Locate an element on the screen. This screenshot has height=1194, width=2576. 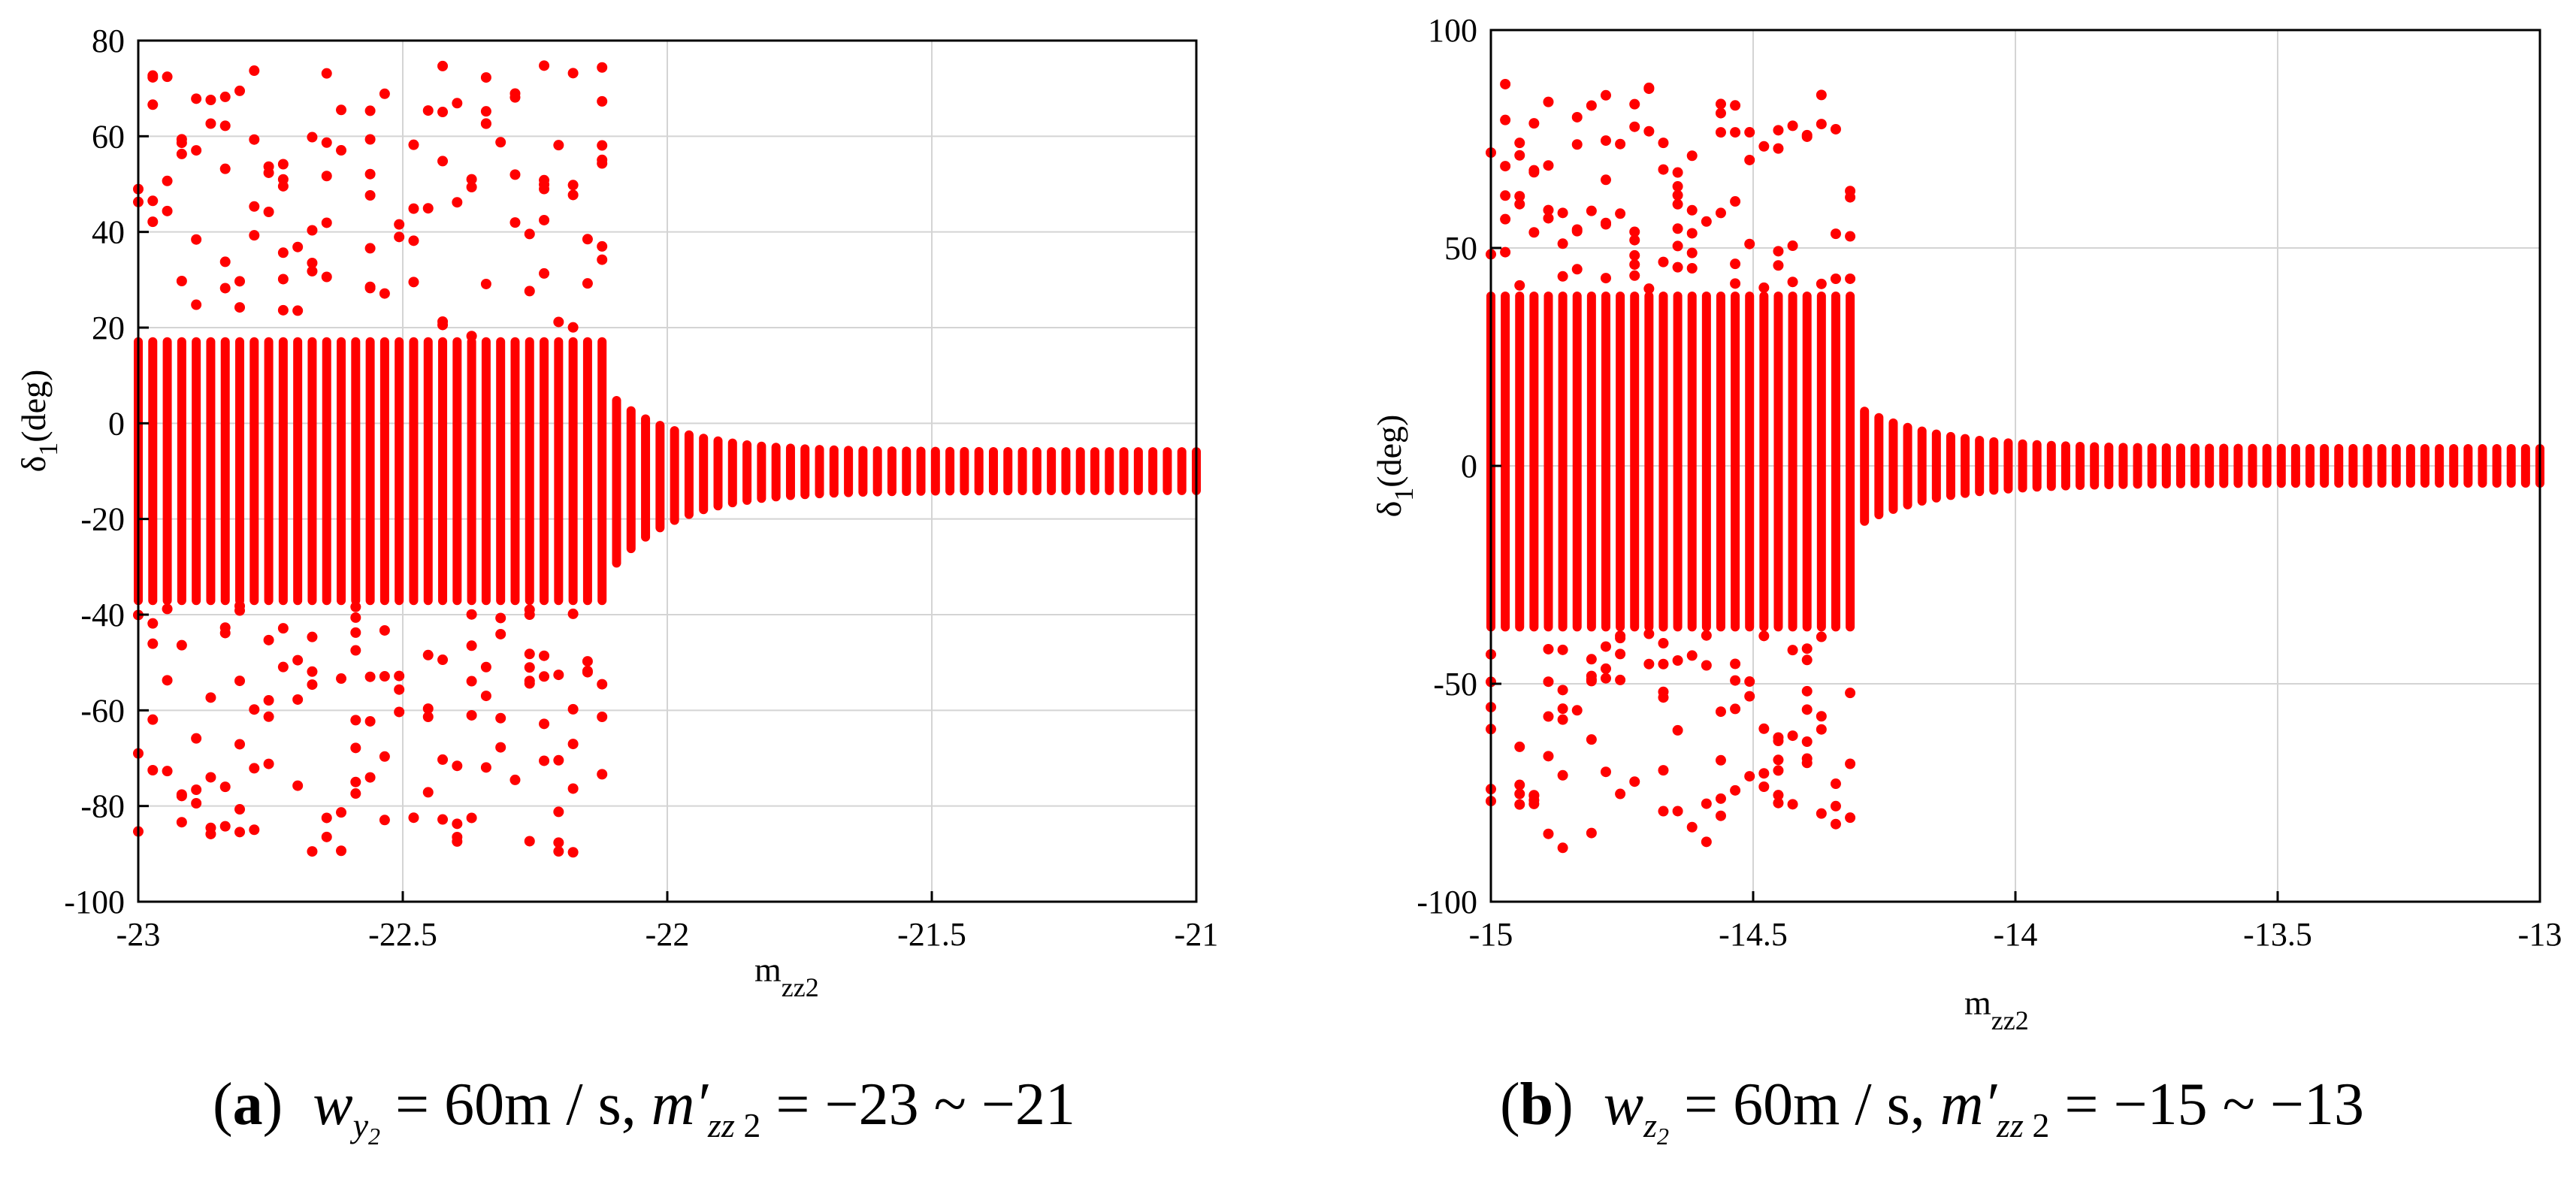
caption-a-m: m′ is located at coordinates (680, 1105).